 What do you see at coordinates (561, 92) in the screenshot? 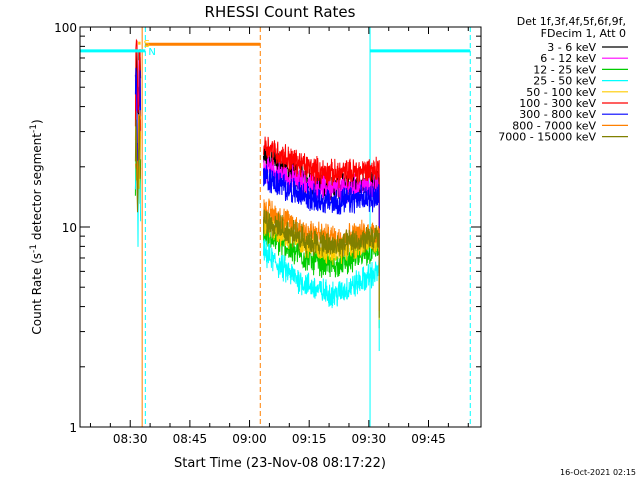
I see `legend-entry-4: 50 - 100 keV` at bounding box center [561, 92].